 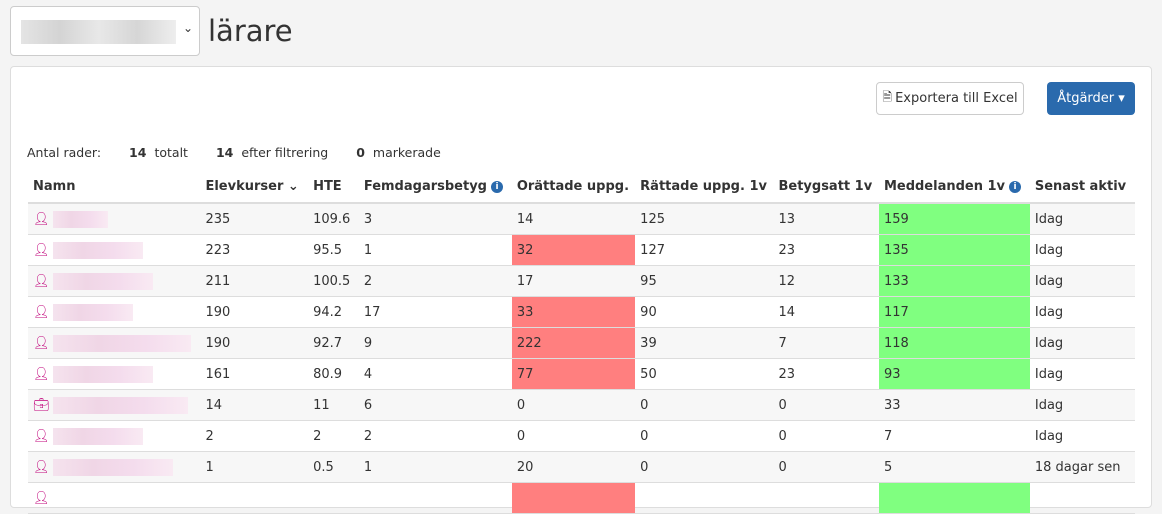 What do you see at coordinates (573, 467) in the screenshot?
I see `cell: 20` at bounding box center [573, 467].